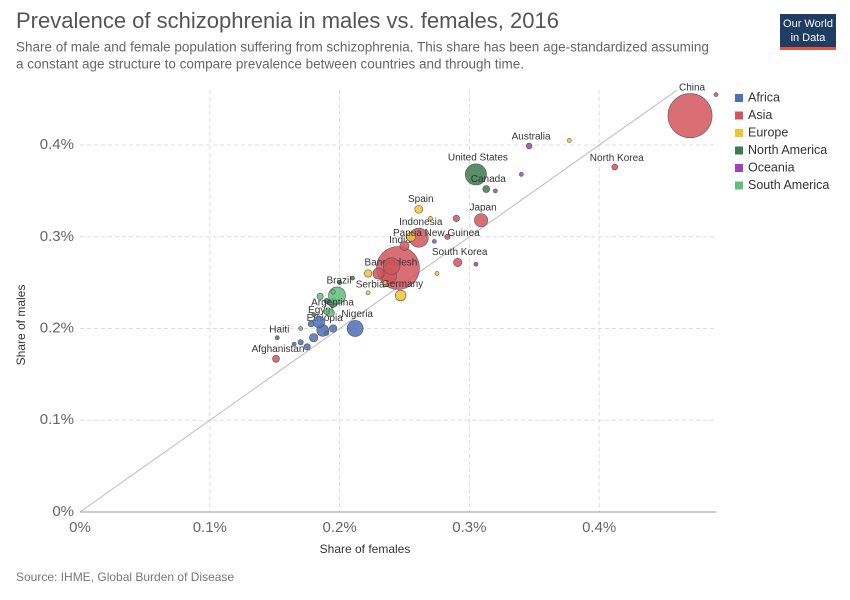 The height and width of the screenshot is (600, 850). What do you see at coordinates (599, 527) in the screenshot?
I see `x-tick-label: 0.4%` at bounding box center [599, 527].